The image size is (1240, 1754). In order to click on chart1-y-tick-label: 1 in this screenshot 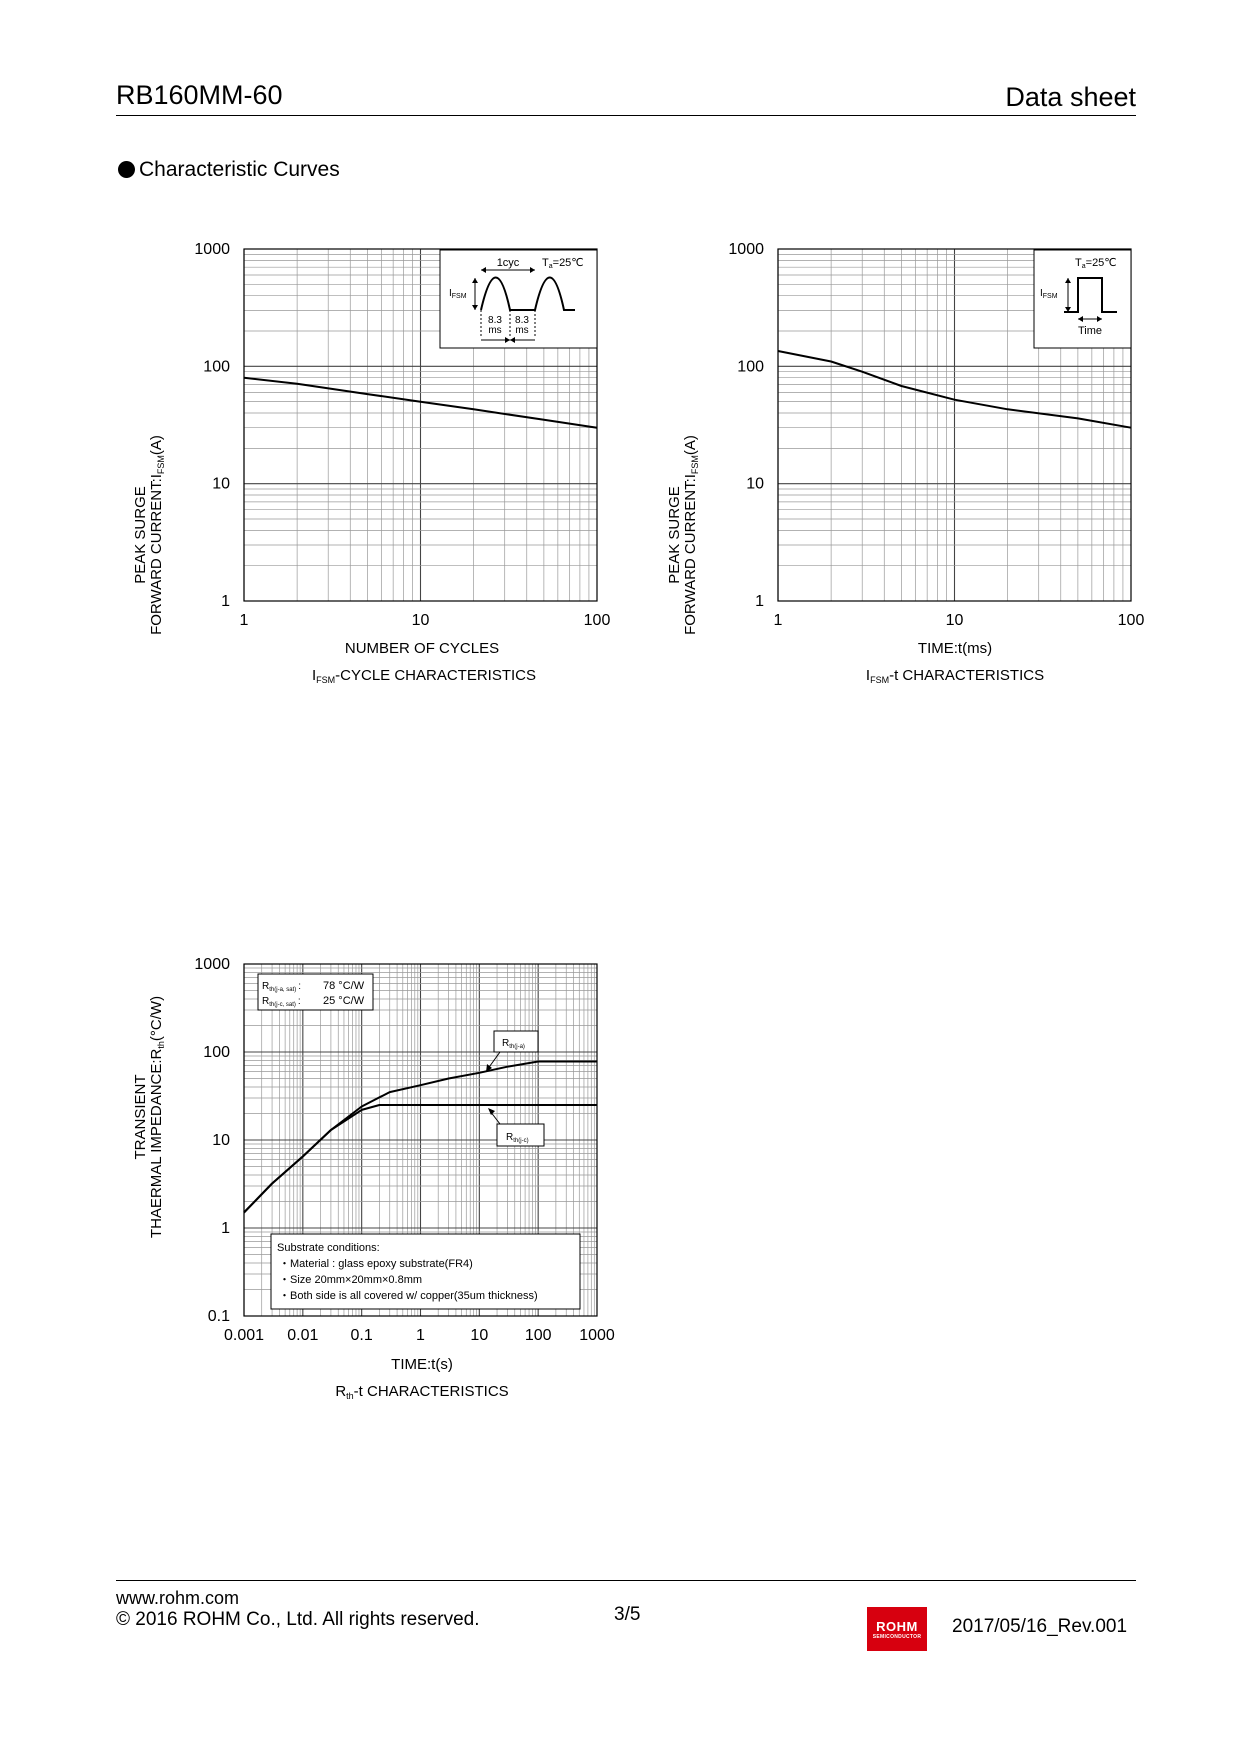, I will do `click(225, 601)`.